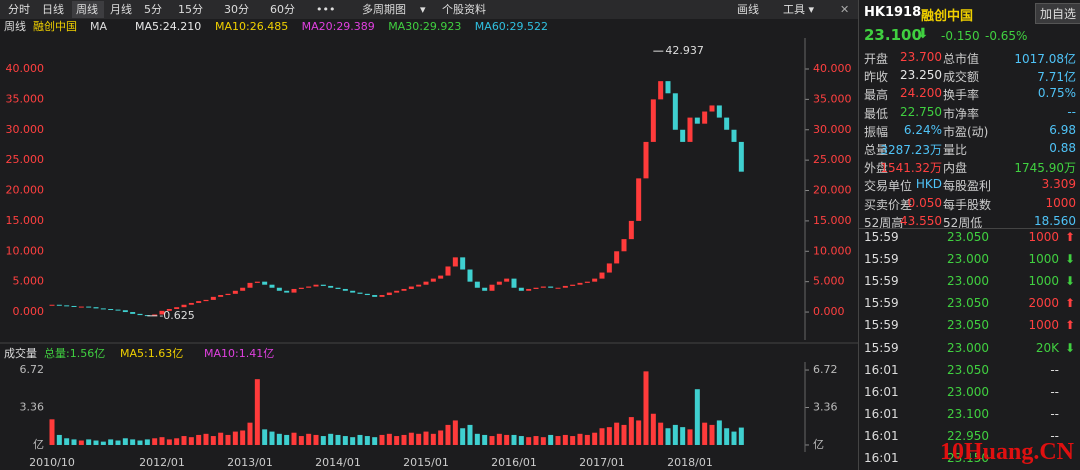 The image size is (1080, 470). I want to click on trade-price: 23.000, so click(968, 391).